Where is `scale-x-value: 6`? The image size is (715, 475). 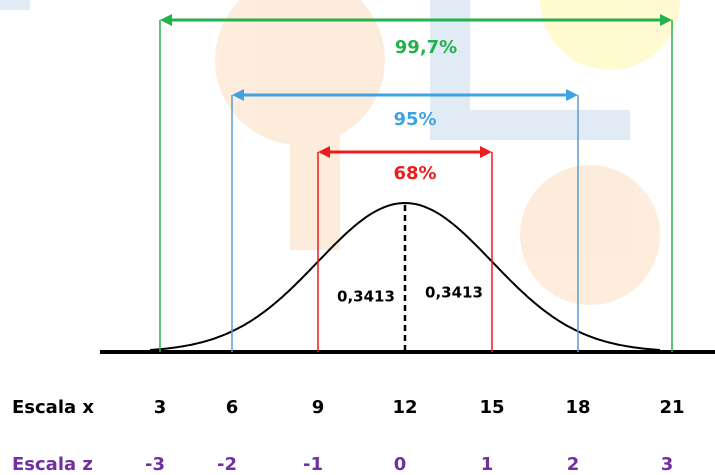
scale-x-value: 6 is located at coordinates (232, 407).